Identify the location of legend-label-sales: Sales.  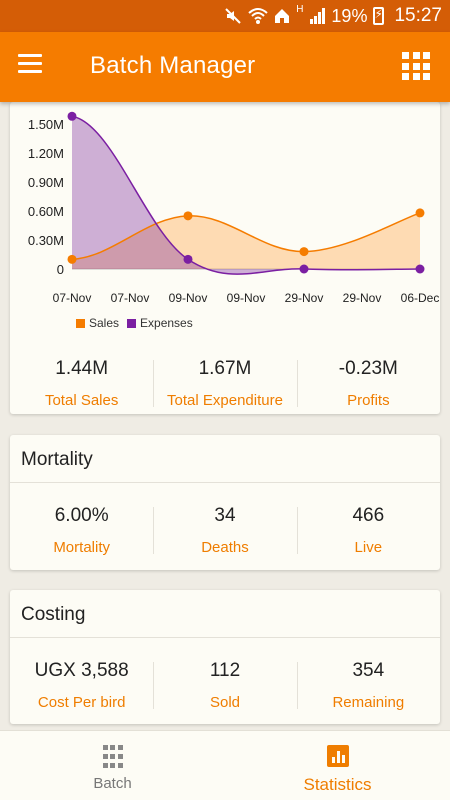
(104, 323).